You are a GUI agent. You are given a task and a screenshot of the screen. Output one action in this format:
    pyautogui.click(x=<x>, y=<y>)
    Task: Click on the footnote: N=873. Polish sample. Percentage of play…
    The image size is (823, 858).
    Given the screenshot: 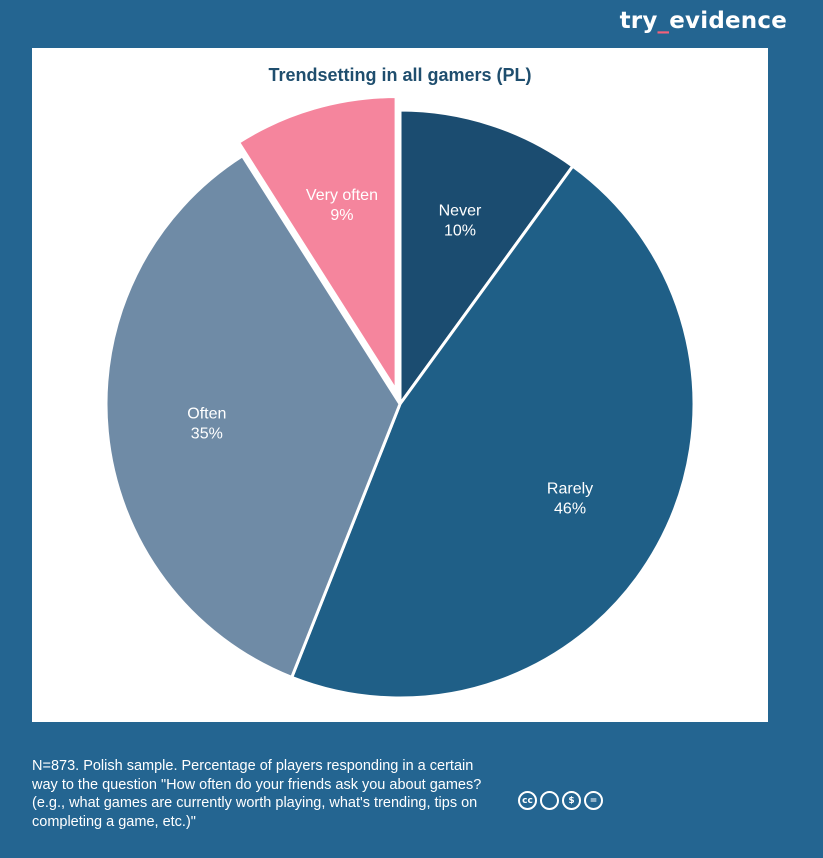 What is the action you would take?
    pyautogui.click(x=257, y=794)
    